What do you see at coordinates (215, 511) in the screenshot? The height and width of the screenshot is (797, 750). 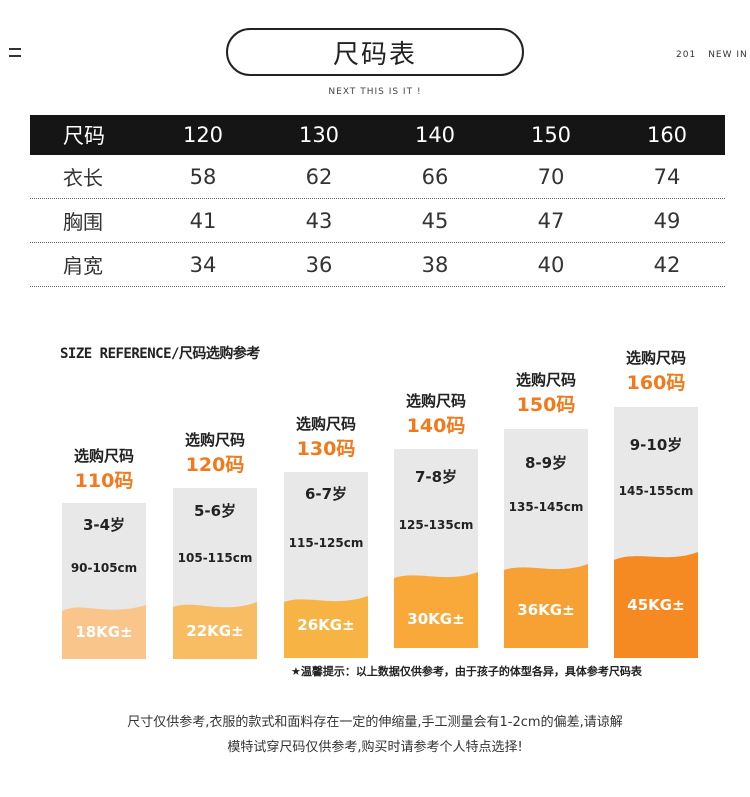 I see `age-range: 5-6岁` at bounding box center [215, 511].